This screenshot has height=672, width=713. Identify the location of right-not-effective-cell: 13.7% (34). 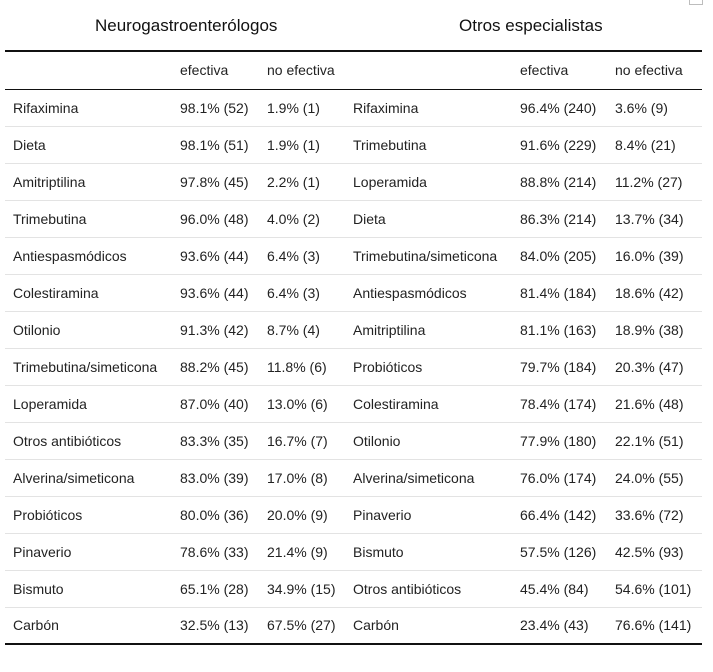
(654, 219).